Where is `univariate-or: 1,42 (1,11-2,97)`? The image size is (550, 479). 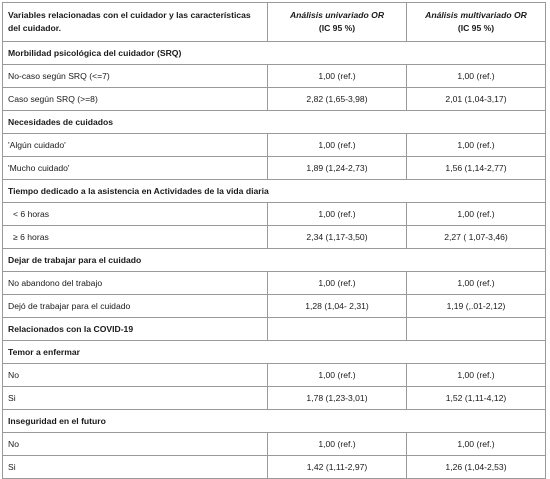
univariate-or: 1,42 (1,11-2,97) is located at coordinates (337, 467).